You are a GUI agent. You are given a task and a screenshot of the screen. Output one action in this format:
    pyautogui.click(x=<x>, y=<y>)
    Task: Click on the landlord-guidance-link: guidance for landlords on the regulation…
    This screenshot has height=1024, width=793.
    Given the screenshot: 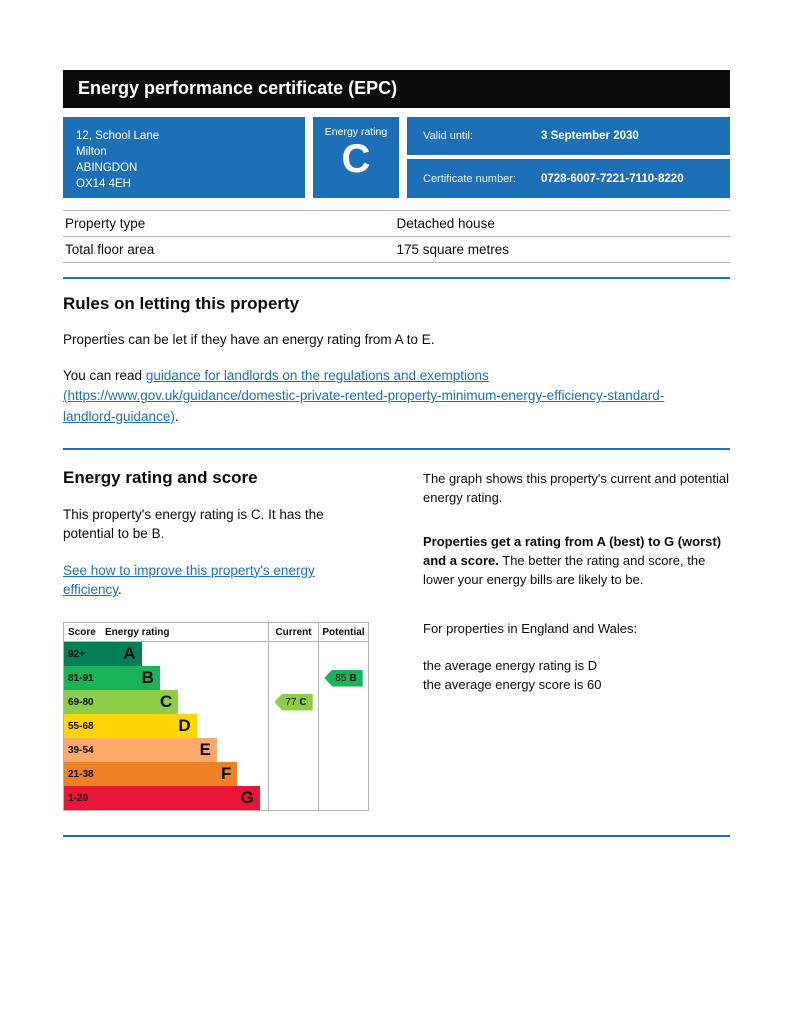 What is the action you would take?
    pyautogui.click(x=364, y=396)
    